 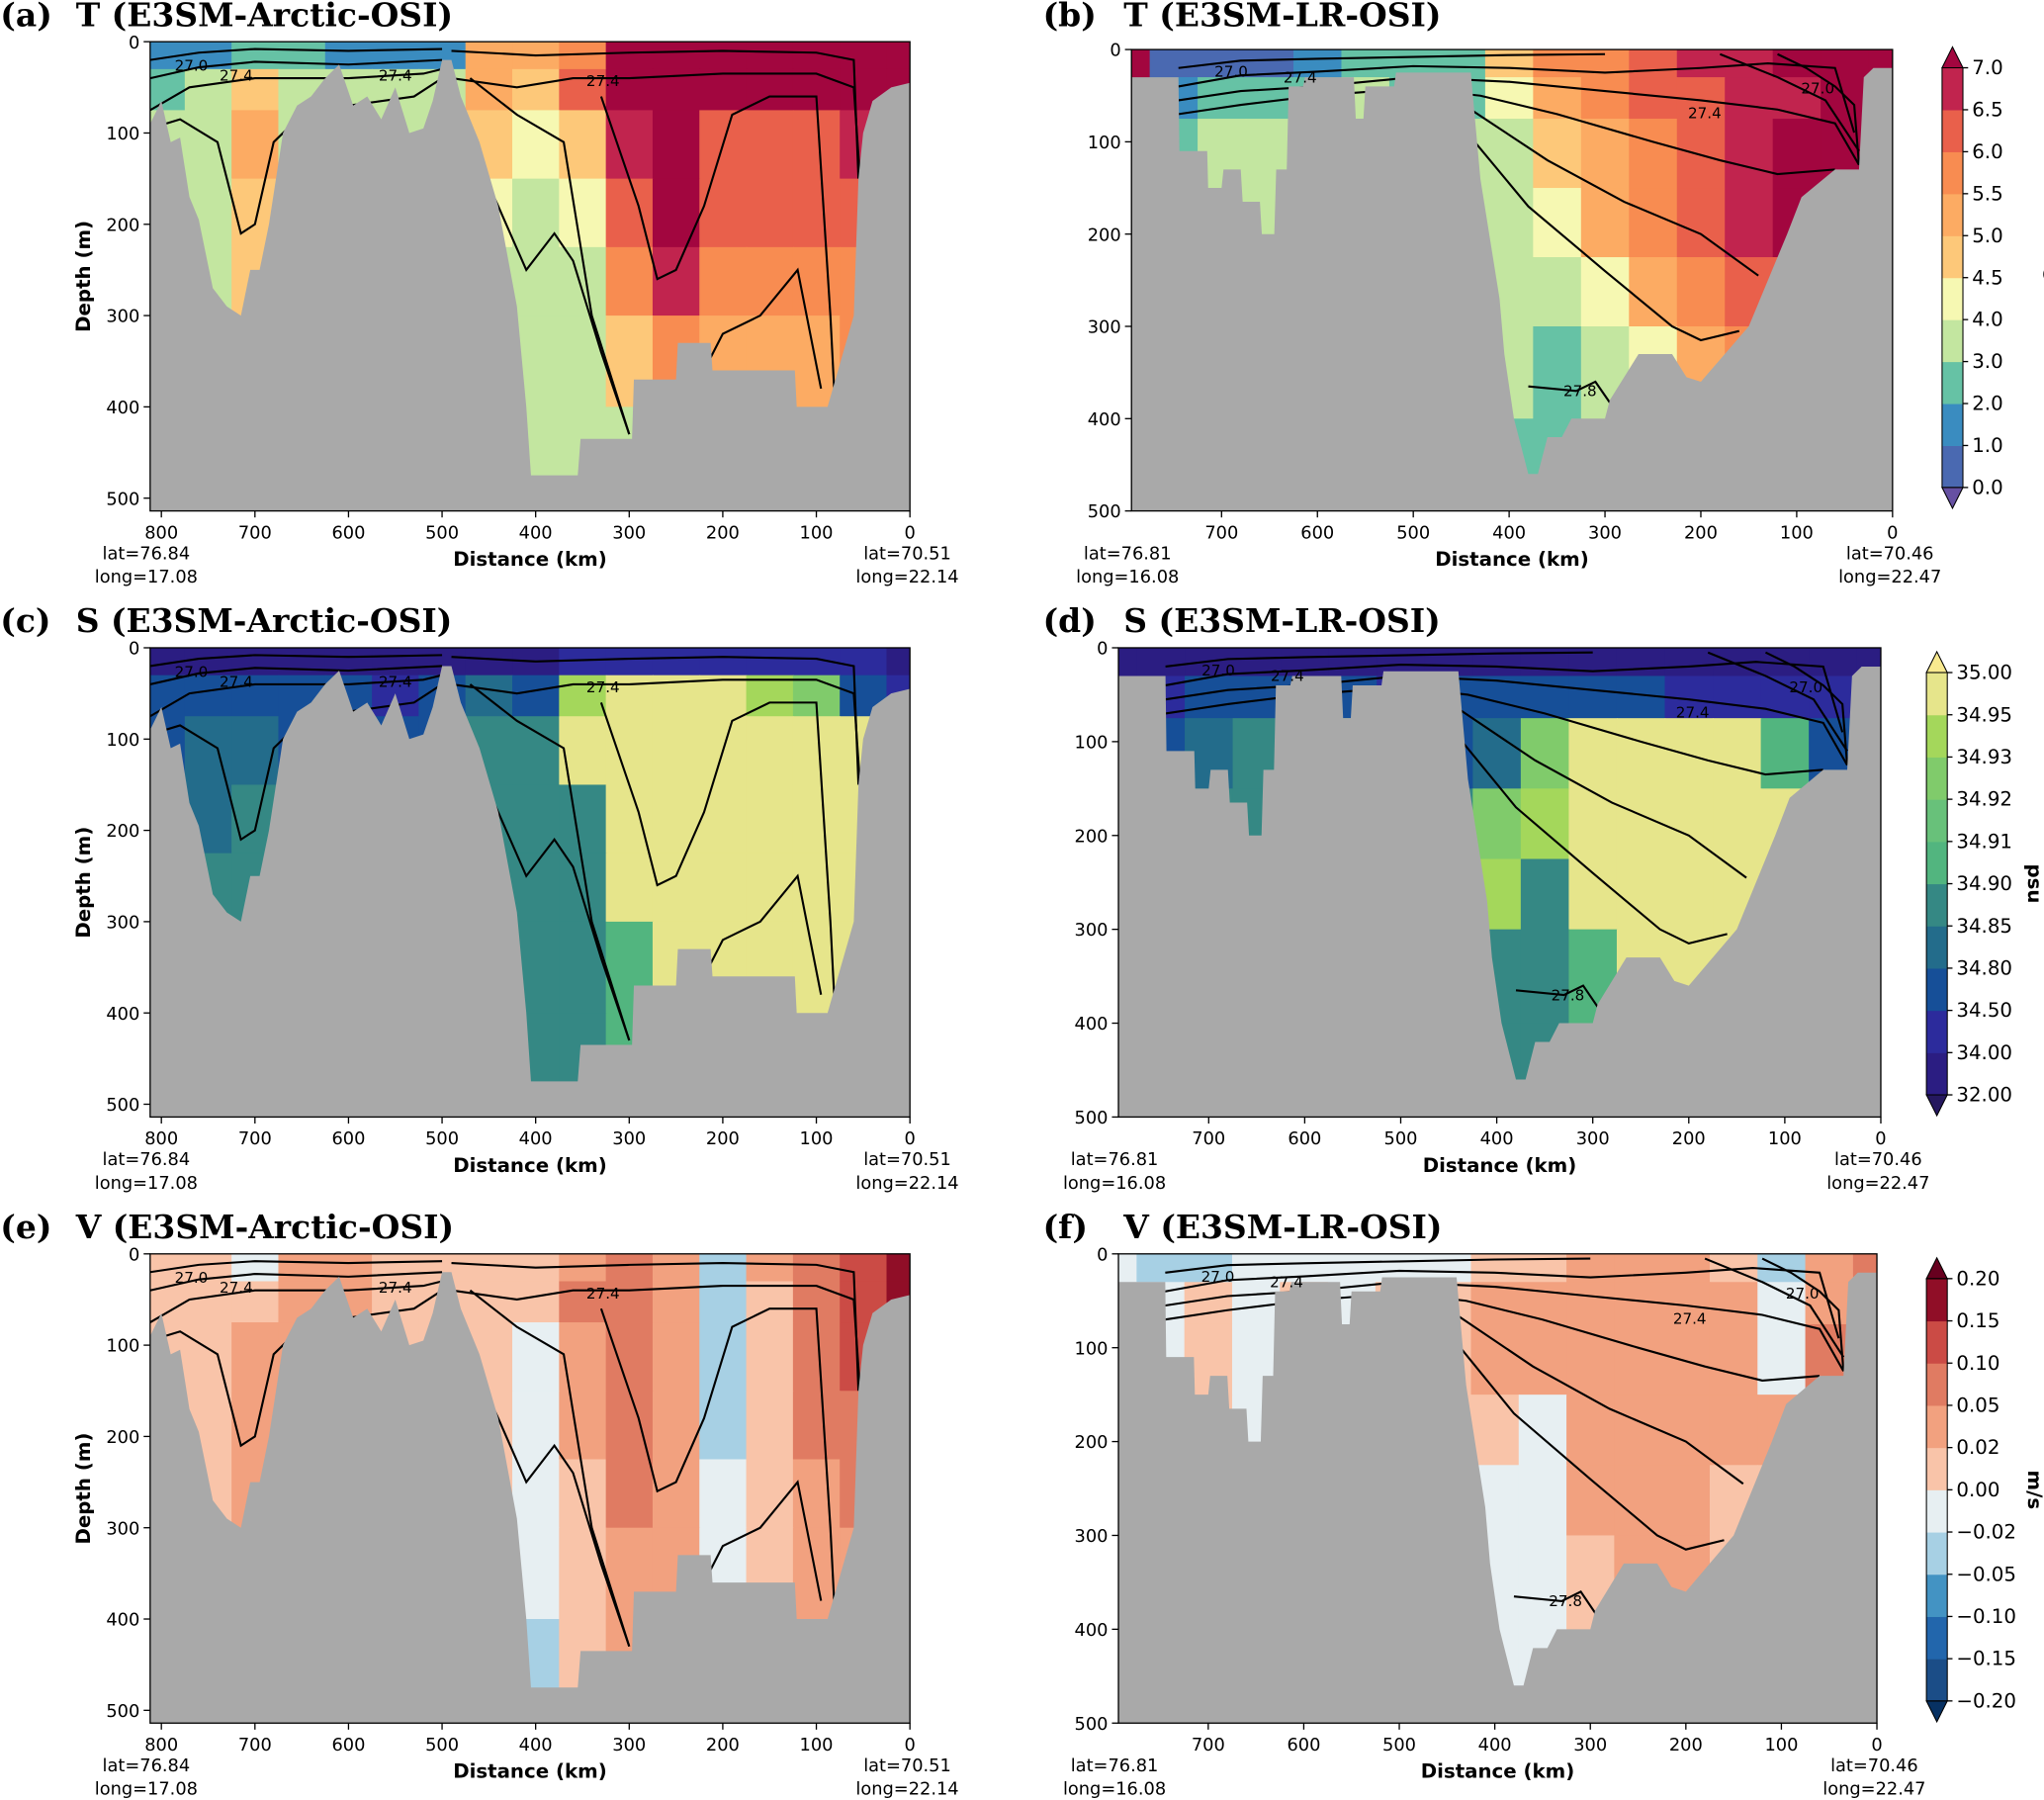 I want to click on panel-title: S (E3SM-LR-OSI), so click(x=1281, y=620).